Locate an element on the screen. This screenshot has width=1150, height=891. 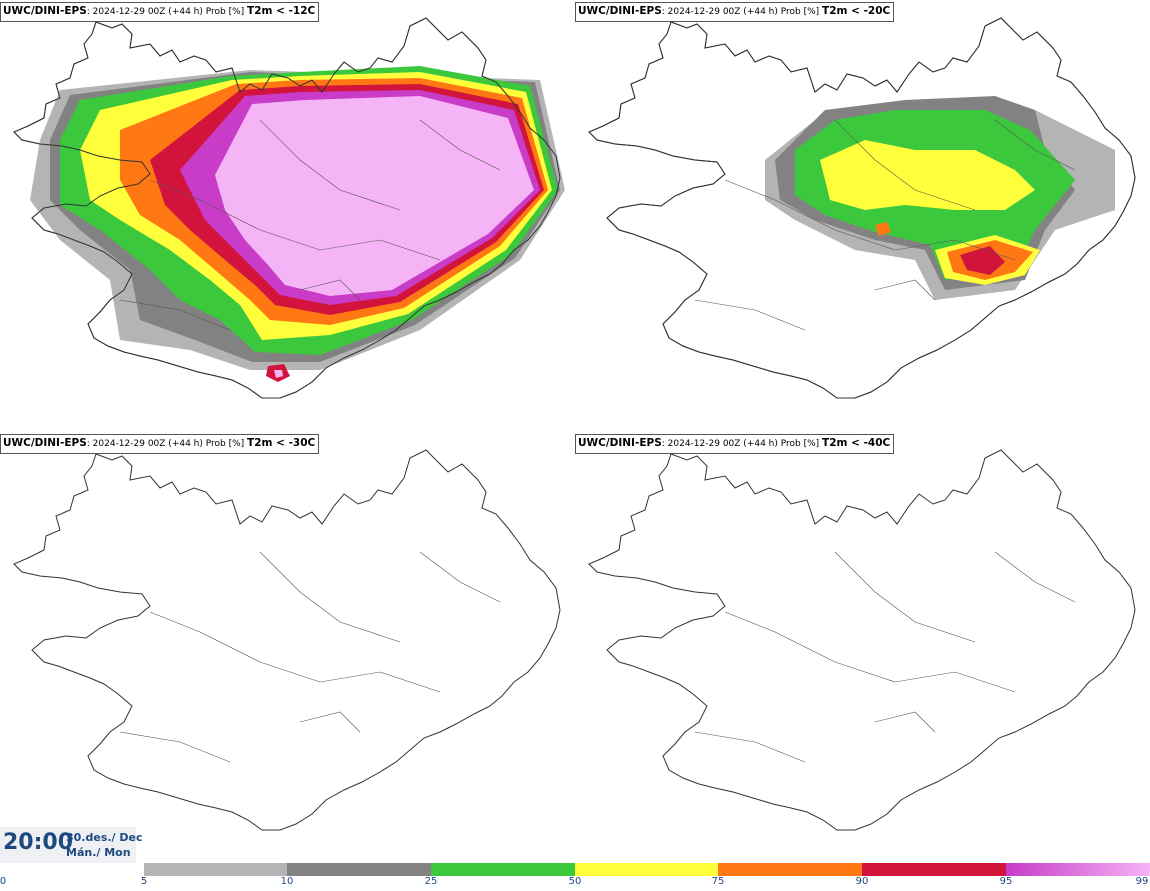
valid-time-box: 20:00 30.des./ Dec Mán./ Mon is located at coordinates (71, 845).